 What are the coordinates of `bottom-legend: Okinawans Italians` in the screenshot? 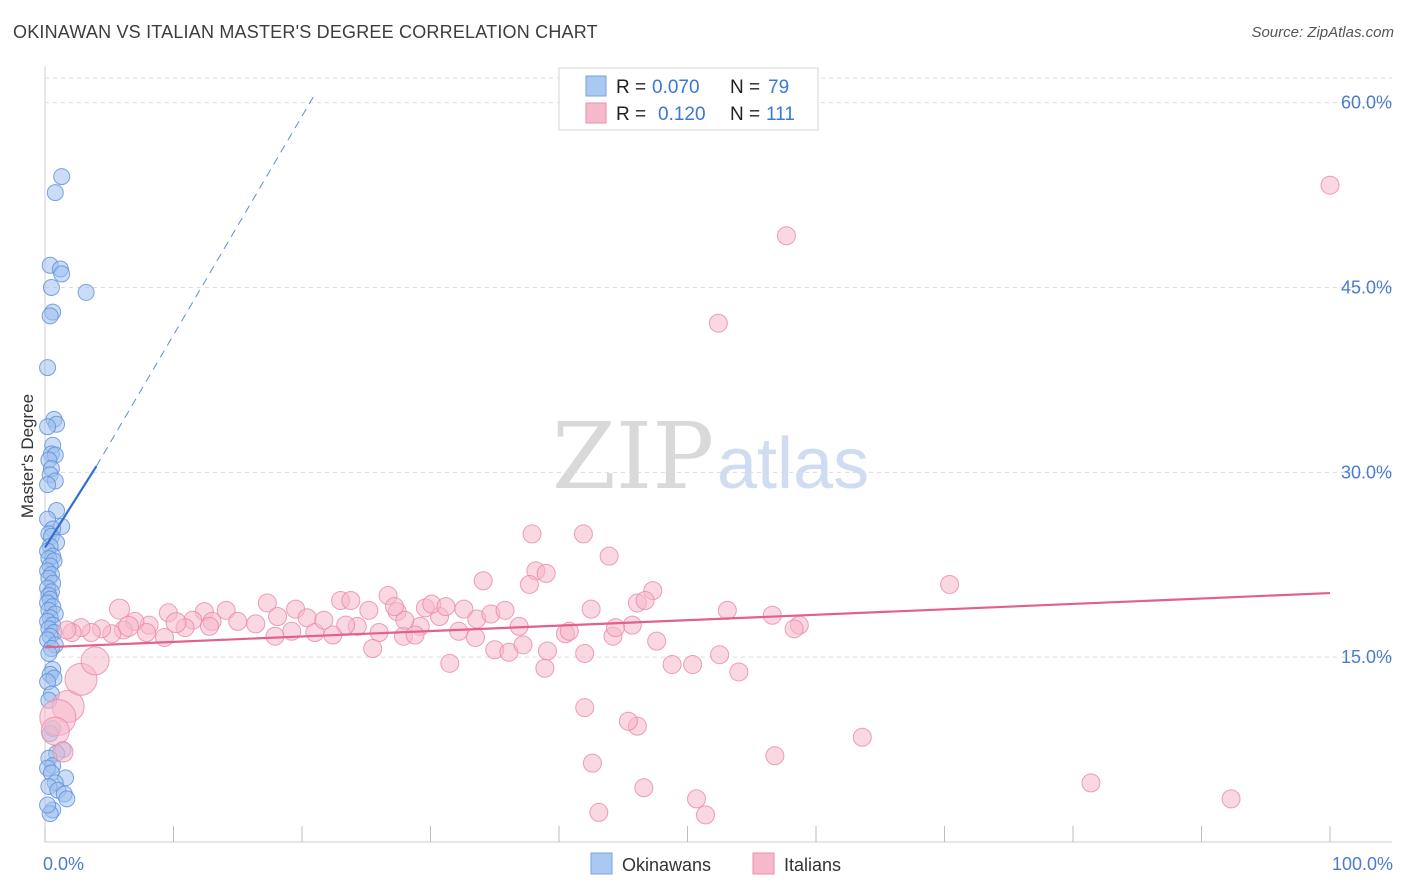 It's located at (715, 863).